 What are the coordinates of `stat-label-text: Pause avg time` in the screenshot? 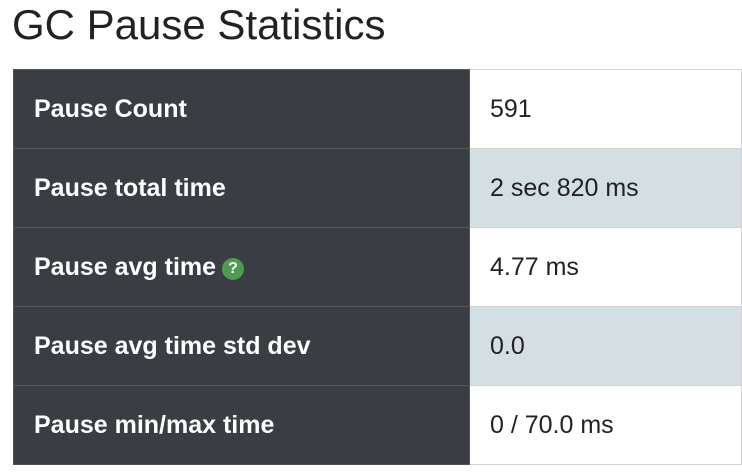 It's located at (125, 266).